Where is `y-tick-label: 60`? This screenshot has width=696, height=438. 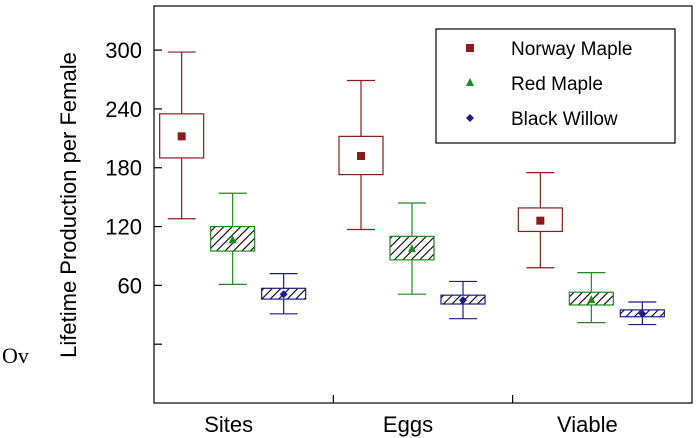 y-tick-label: 60 is located at coordinates (130, 285).